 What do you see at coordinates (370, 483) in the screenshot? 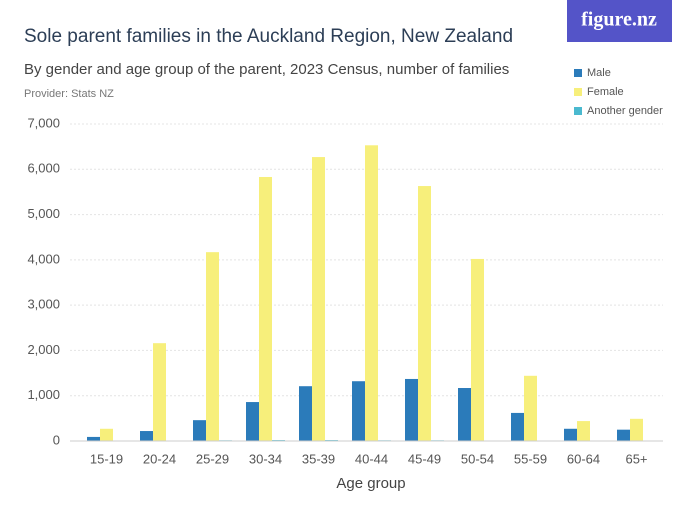
I see `x-axis-title: Age group` at bounding box center [370, 483].